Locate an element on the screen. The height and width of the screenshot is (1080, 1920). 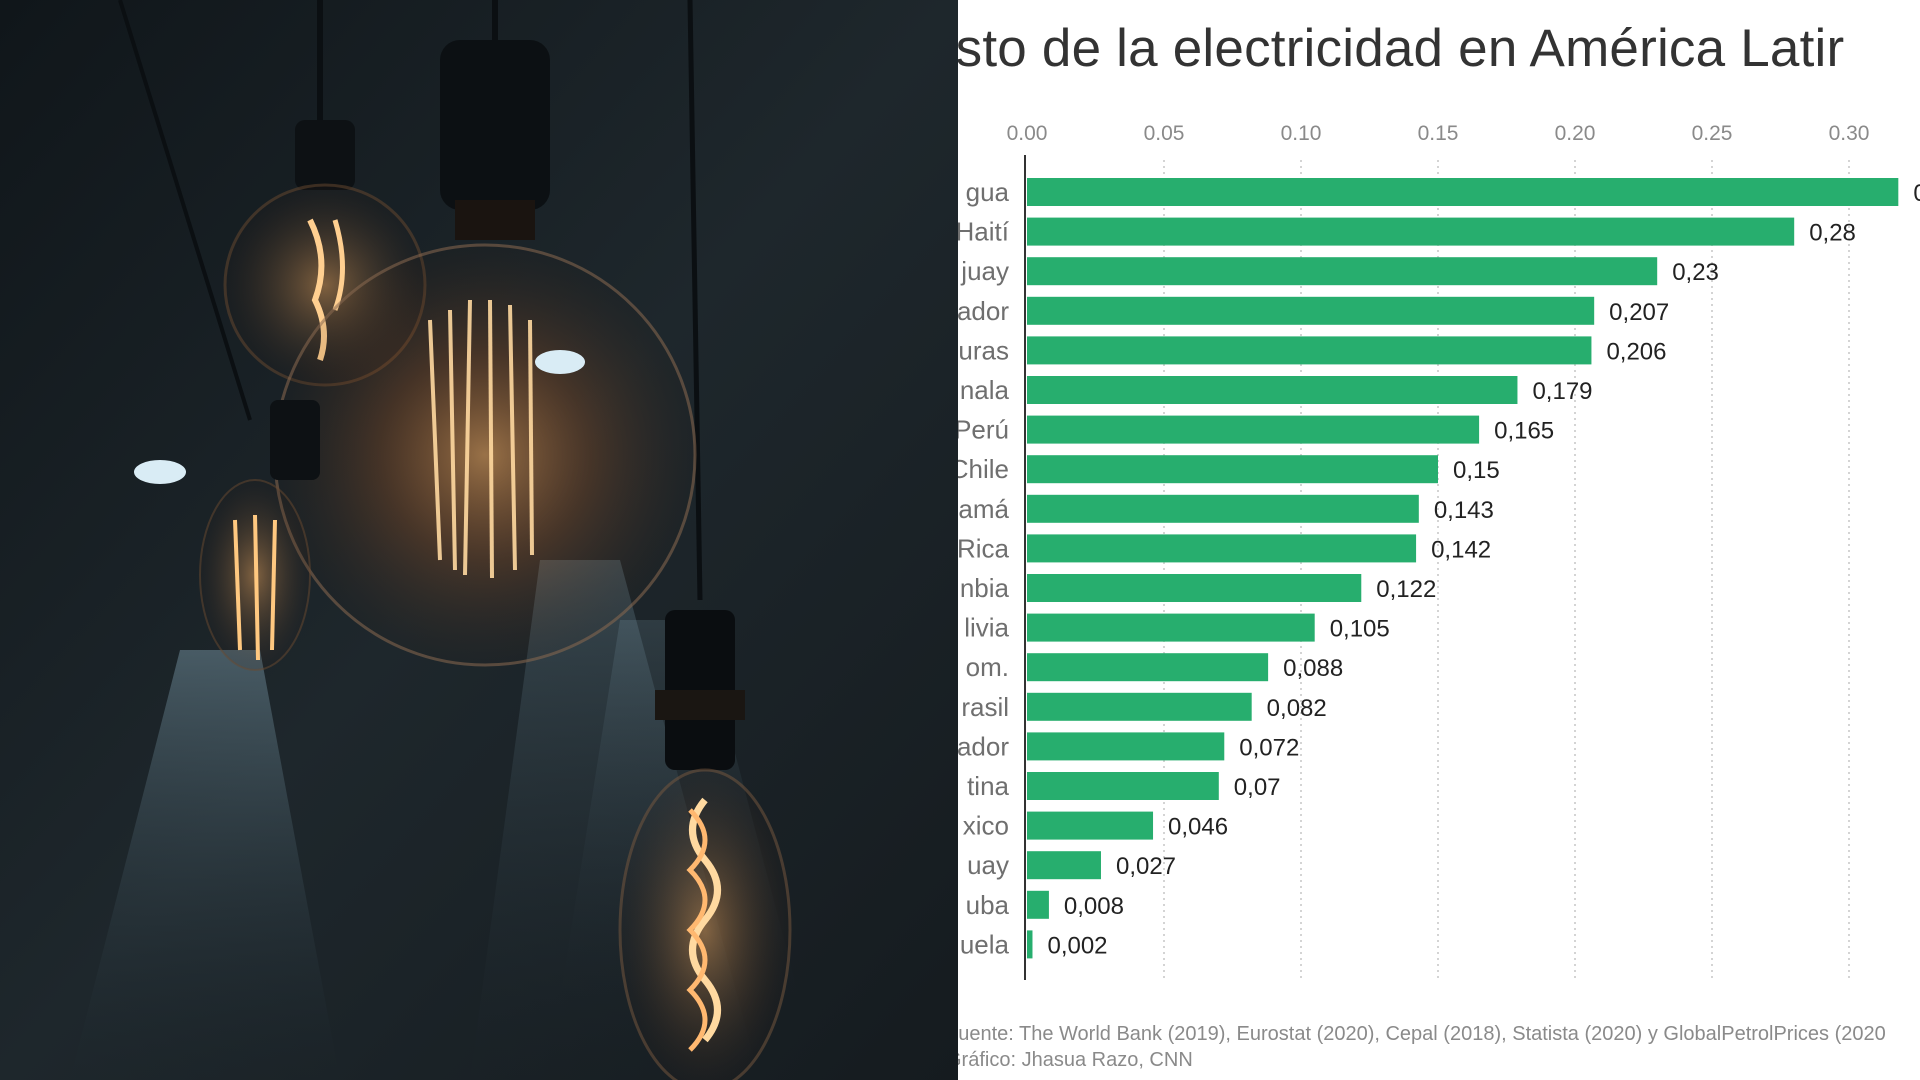
category-label: juay is located at coordinates (984, 271).